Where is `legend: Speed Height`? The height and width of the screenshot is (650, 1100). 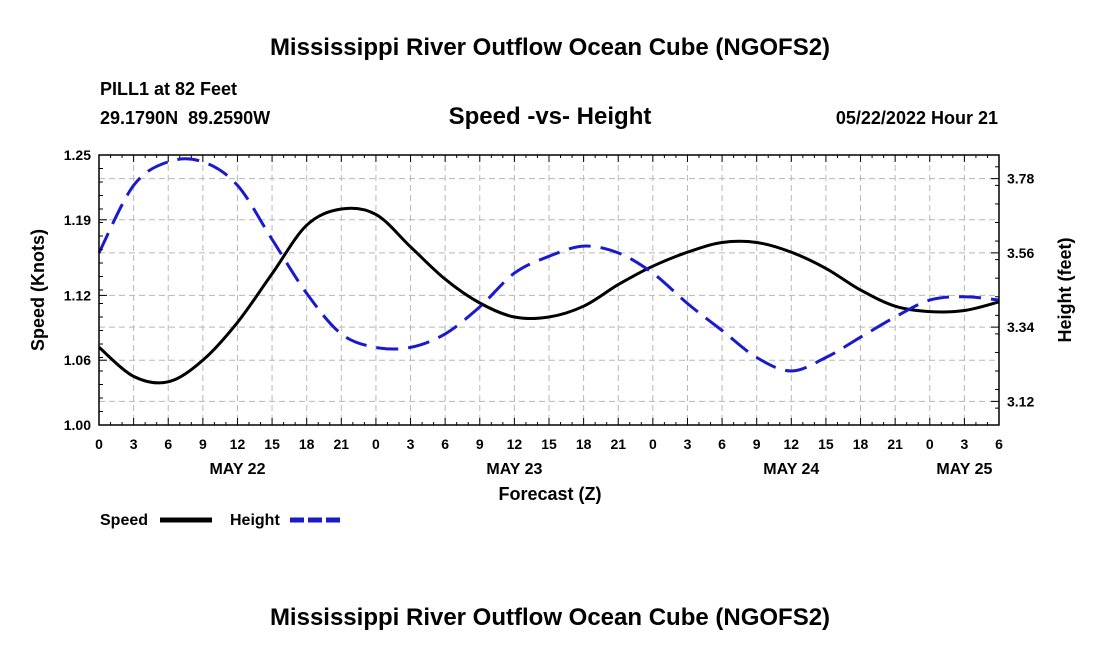
legend: Speed Height is located at coordinates (221, 520).